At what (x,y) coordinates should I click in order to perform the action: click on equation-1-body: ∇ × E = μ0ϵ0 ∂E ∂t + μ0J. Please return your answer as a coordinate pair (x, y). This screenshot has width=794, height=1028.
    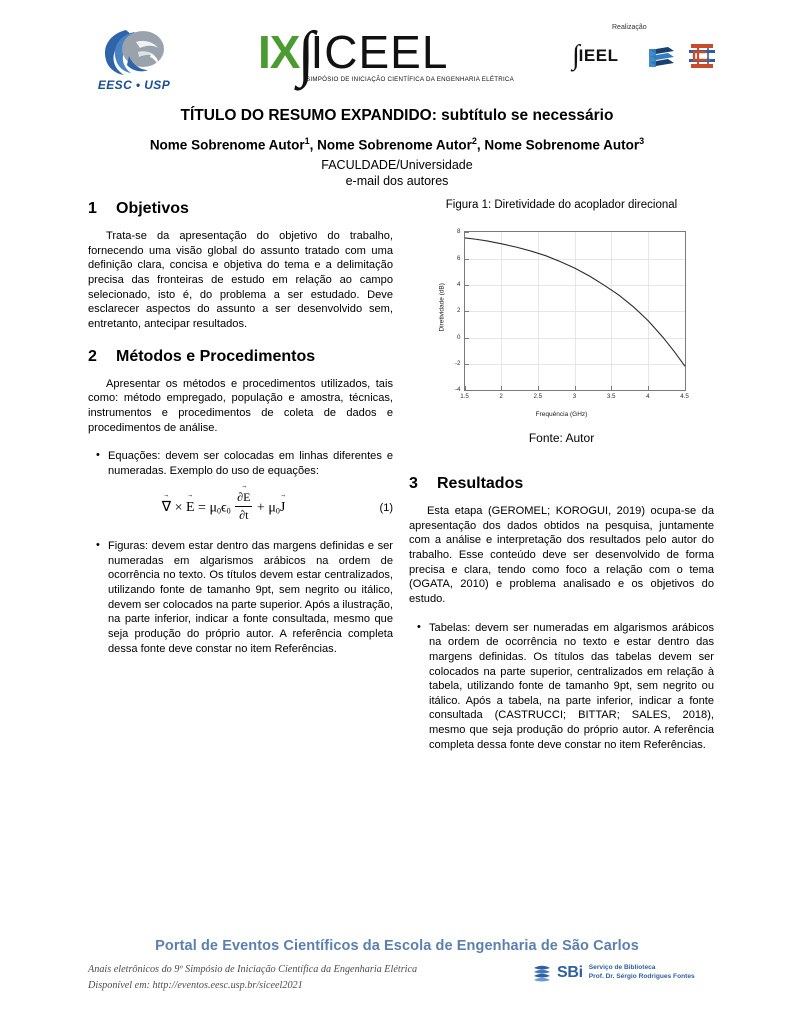
    Looking at the image, I should click on (223, 508).